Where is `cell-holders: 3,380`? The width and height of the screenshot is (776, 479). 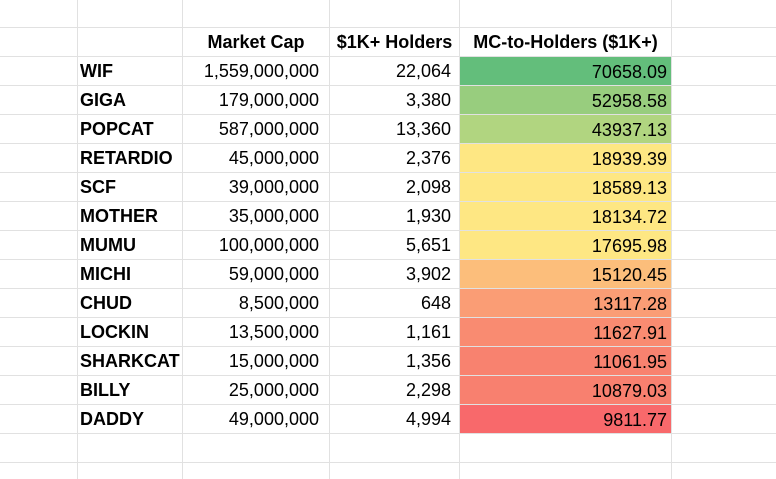
cell-holders: 3,380 is located at coordinates (428, 100).